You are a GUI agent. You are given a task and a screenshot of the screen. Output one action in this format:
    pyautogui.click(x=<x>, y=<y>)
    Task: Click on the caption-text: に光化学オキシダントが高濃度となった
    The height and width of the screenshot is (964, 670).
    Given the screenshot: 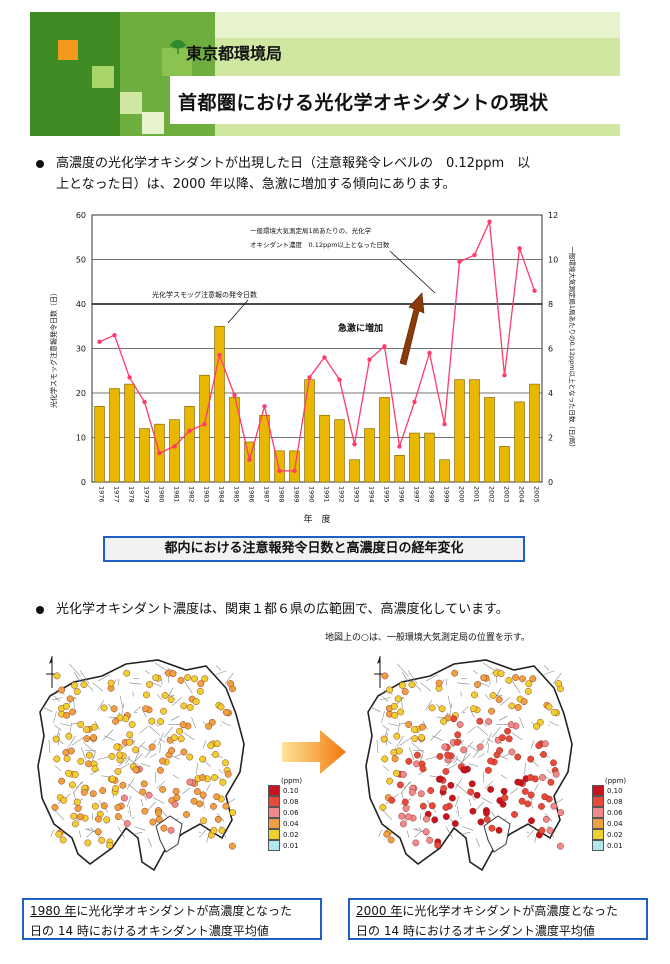 What is the action you would take?
    pyautogui.click(x=510, y=911)
    